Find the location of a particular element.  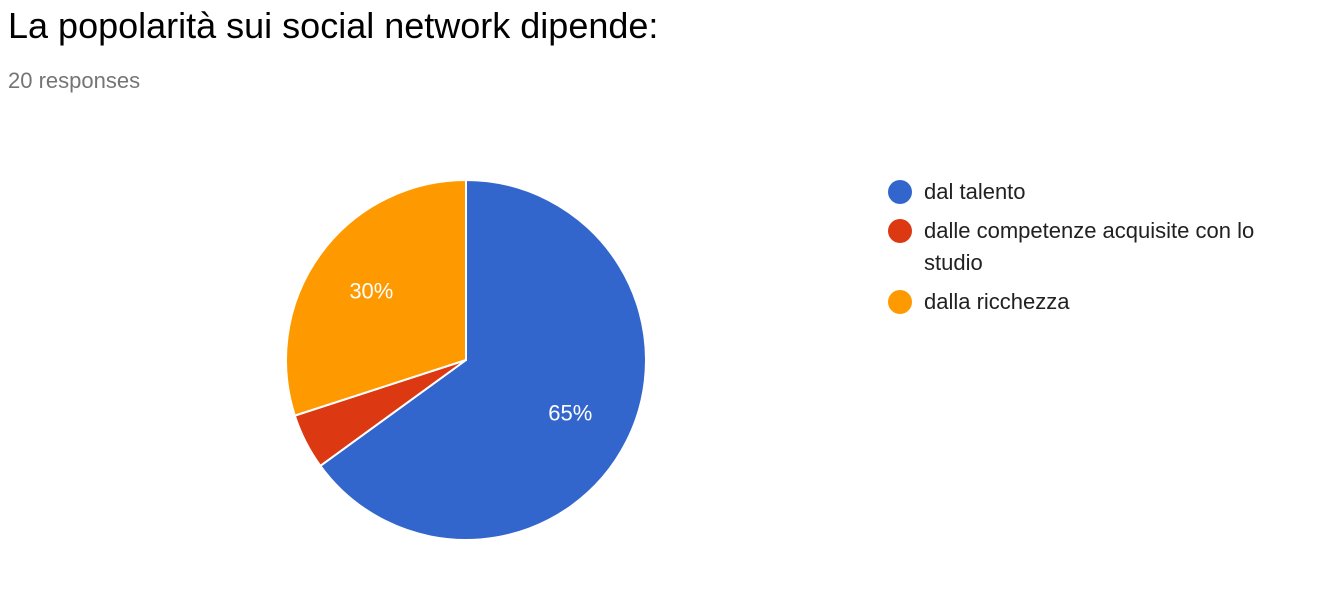

legend-label: dalla ricchezza is located at coordinates (997, 301).